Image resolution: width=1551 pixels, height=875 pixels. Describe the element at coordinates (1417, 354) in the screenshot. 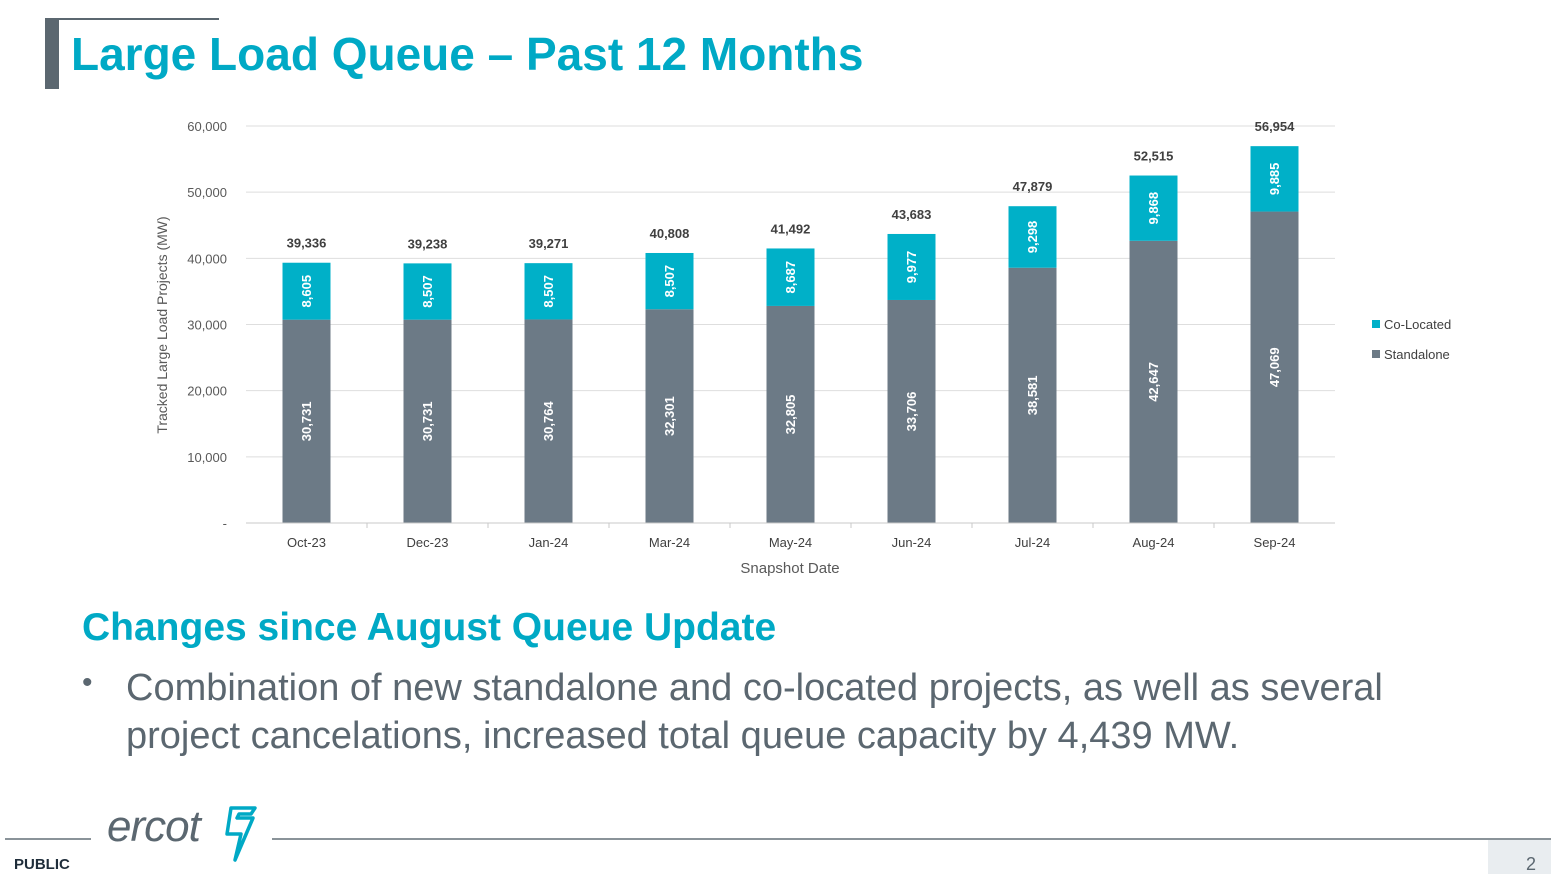

I see `legend-label-standalone: Standalone` at that location.